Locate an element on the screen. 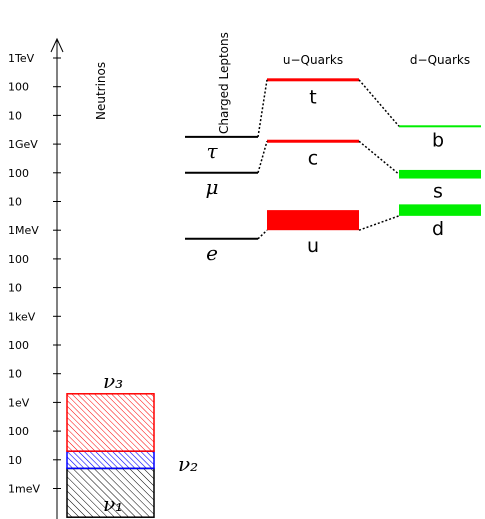 The height and width of the screenshot is (519, 485). neutrino-bands: ν₁ ν₂ ν₃ is located at coordinates (132, 443).